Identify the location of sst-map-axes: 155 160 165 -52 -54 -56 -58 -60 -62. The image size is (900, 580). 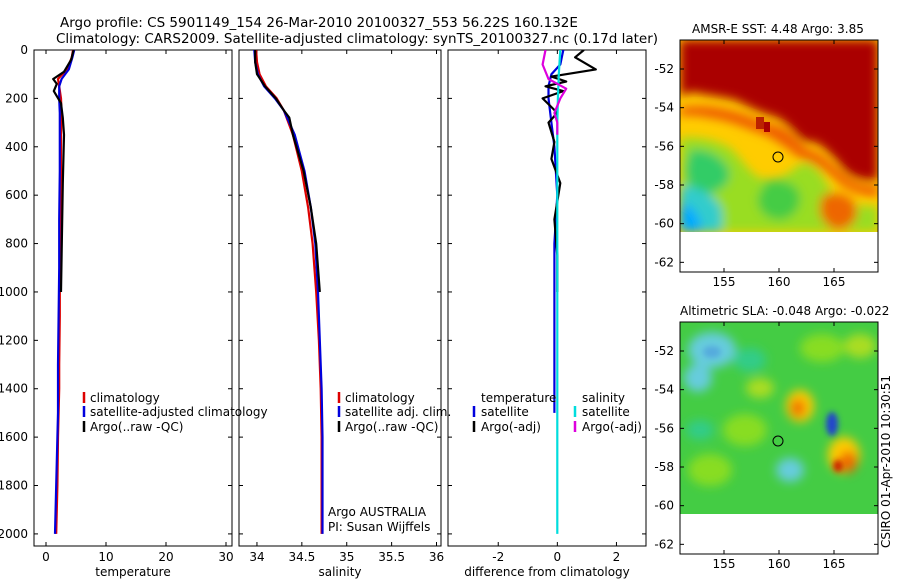
(766, 164).